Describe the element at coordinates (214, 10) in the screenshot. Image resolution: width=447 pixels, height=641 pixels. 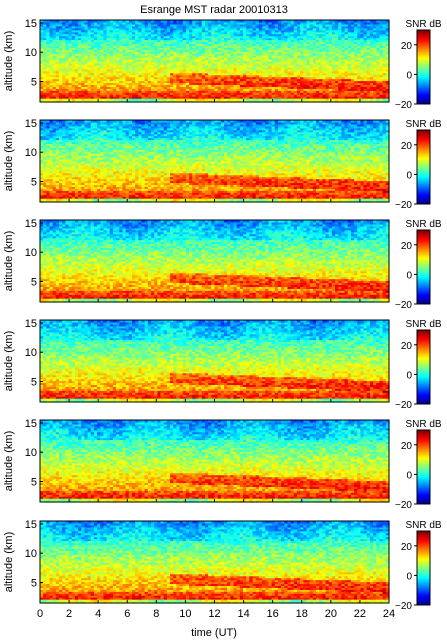
I see `figure-title: Esrange MST radar 20010313` at that location.